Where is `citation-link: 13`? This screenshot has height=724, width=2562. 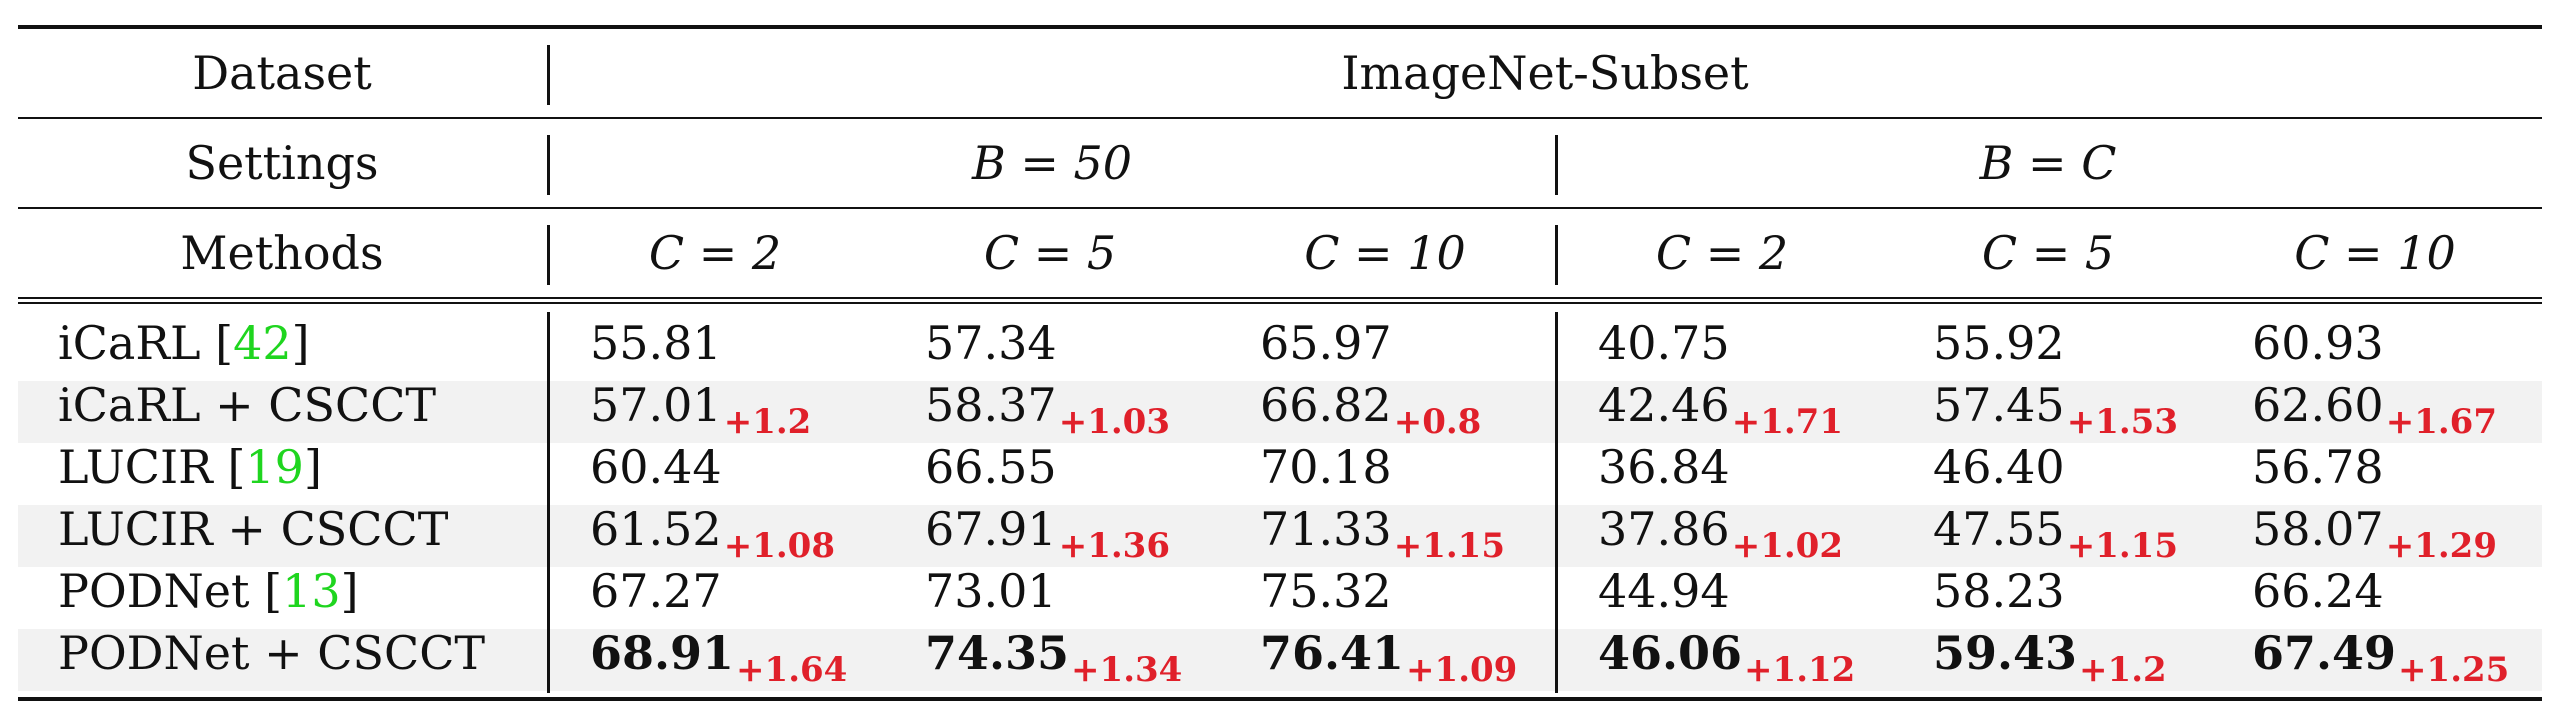 citation-link: 13 is located at coordinates (311, 591).